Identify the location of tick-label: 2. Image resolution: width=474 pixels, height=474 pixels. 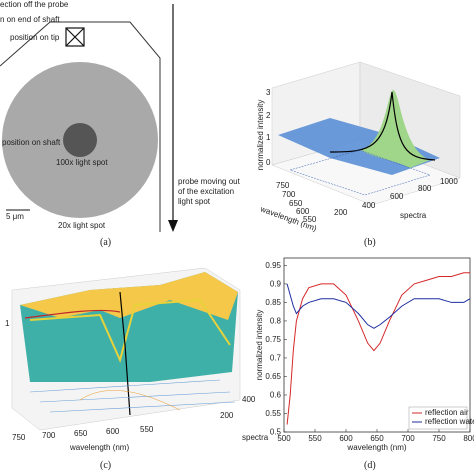
(268, 115).